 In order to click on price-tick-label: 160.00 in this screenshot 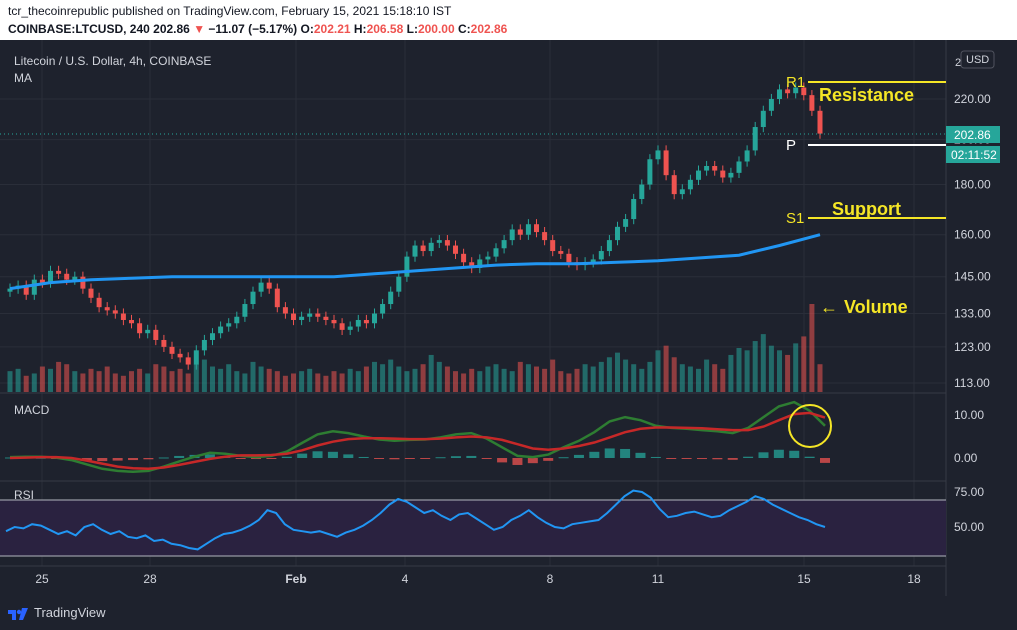, I will do `click(972, 235)`.